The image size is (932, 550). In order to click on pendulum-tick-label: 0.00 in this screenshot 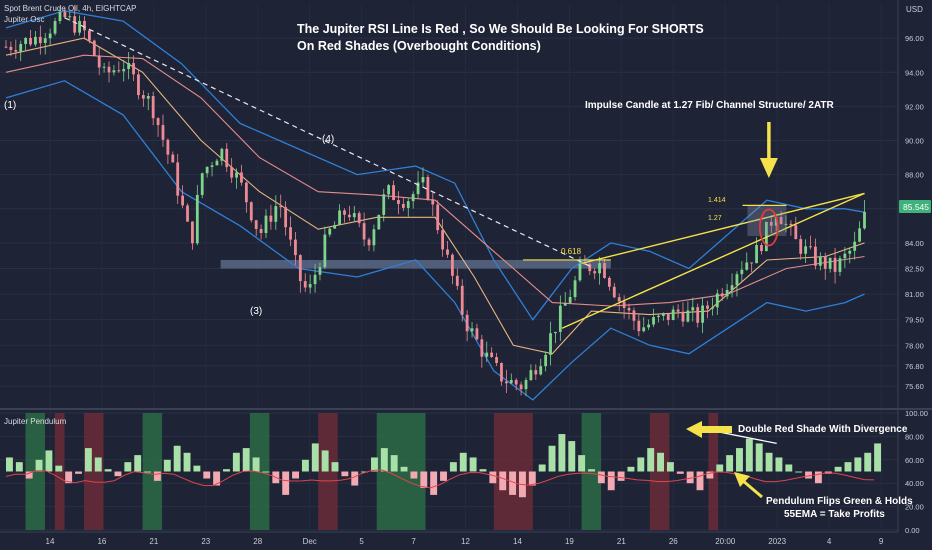, I will do `click(912, 530)`.